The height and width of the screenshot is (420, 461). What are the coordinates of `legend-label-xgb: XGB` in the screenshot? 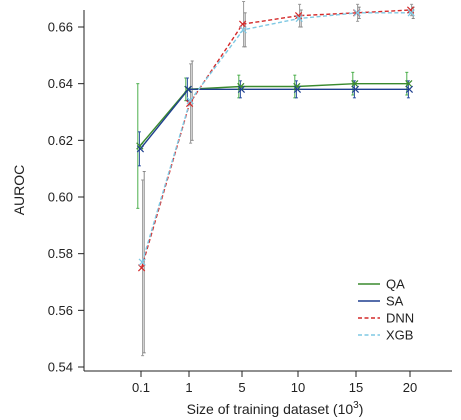 It's located at (399, 335).